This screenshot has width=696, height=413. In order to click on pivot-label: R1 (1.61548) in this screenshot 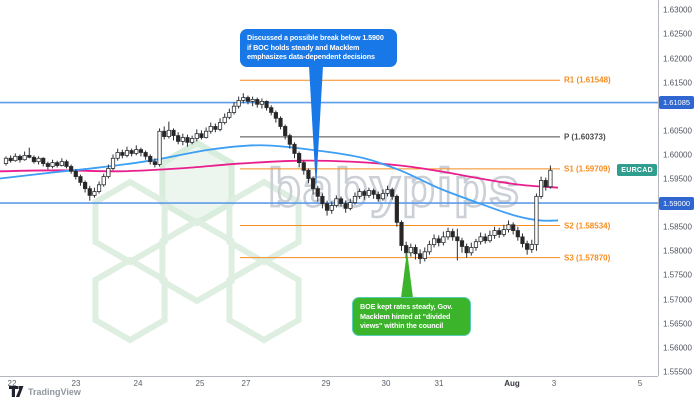, I will do `click(587, 80)`.